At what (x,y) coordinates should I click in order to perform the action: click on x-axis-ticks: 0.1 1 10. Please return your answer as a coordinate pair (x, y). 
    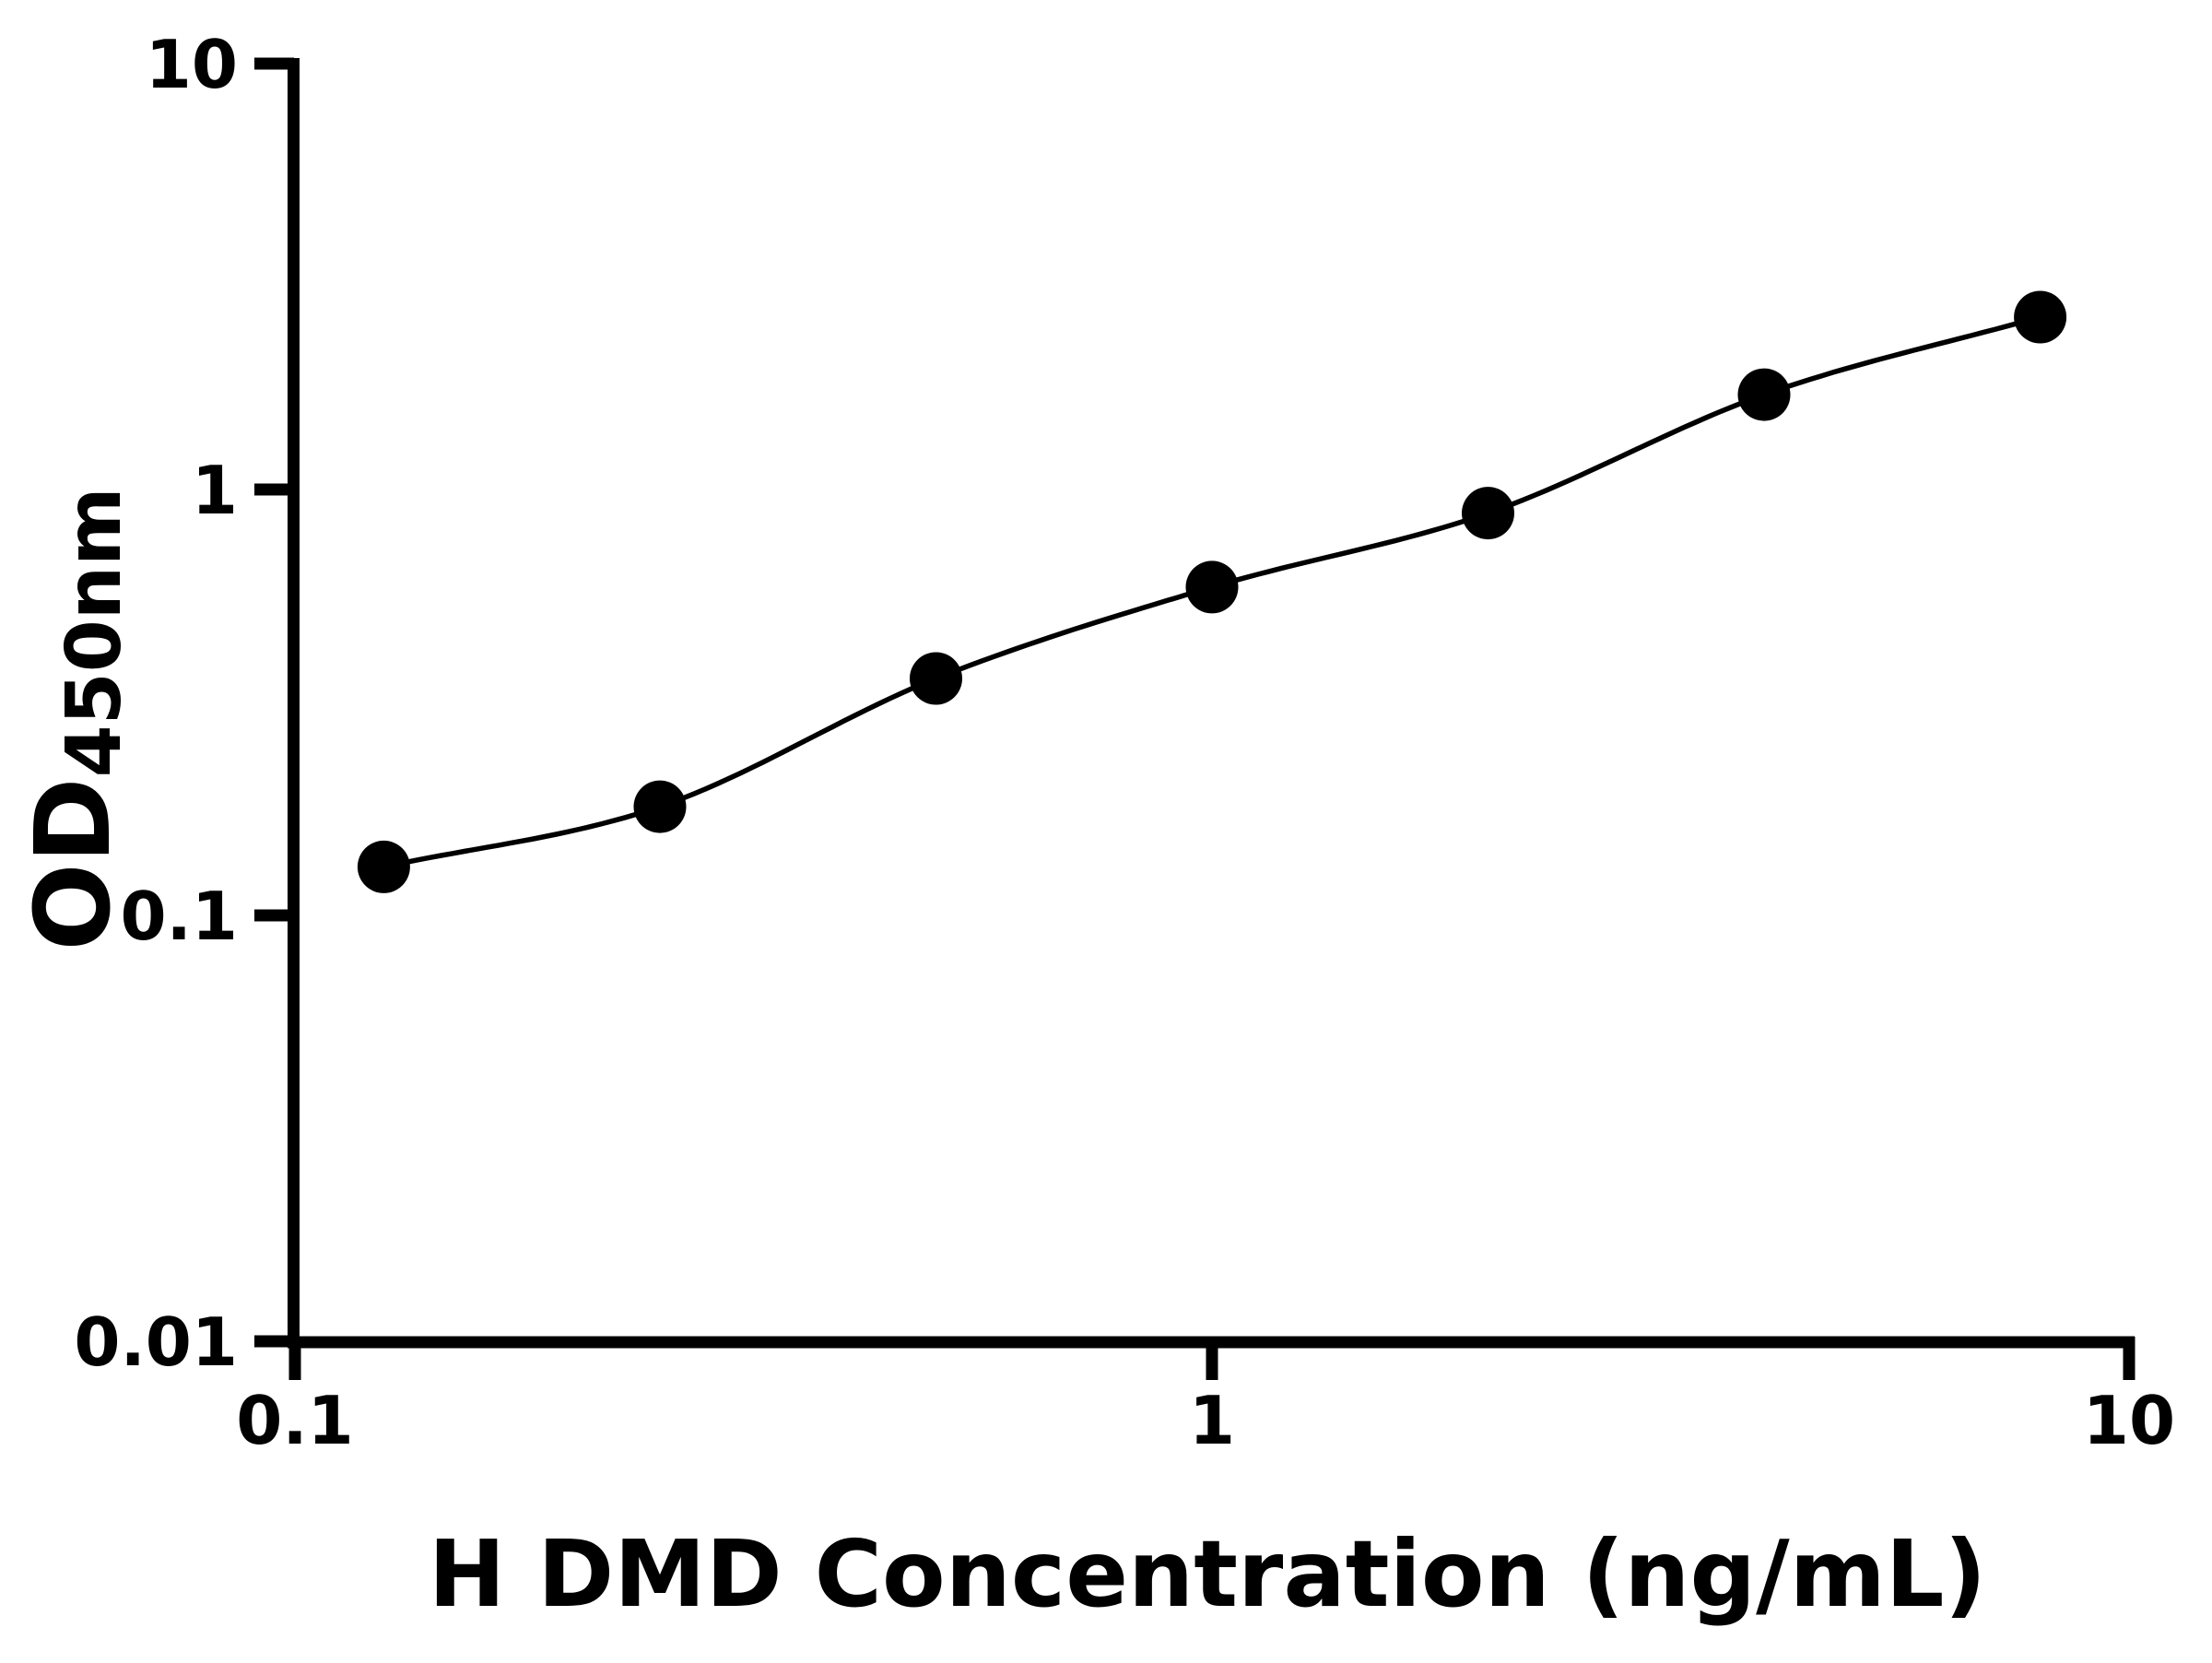
    Looking at the image, I should click on (1205, 1398).